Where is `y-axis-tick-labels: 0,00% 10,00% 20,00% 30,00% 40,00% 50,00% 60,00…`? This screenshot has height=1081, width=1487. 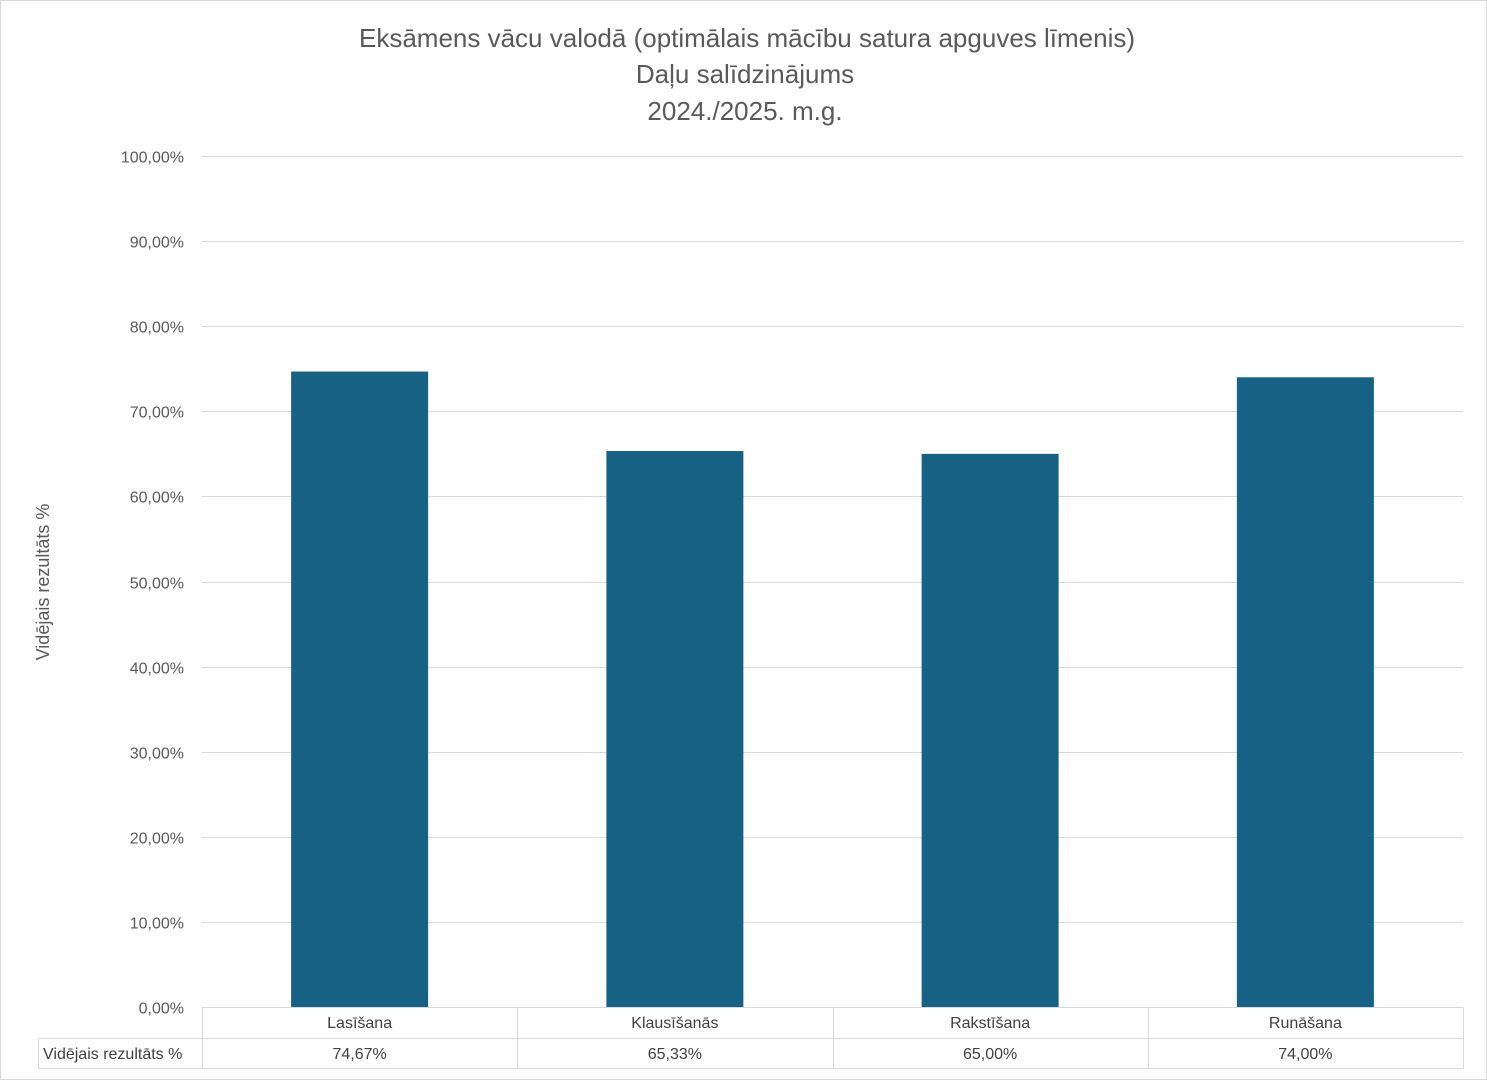 y-axis-tick-labels: 0,00% 10,00% 20,00% 30,00% 40,00% 50,00% 60,00… is located at coordinates (152, 584).